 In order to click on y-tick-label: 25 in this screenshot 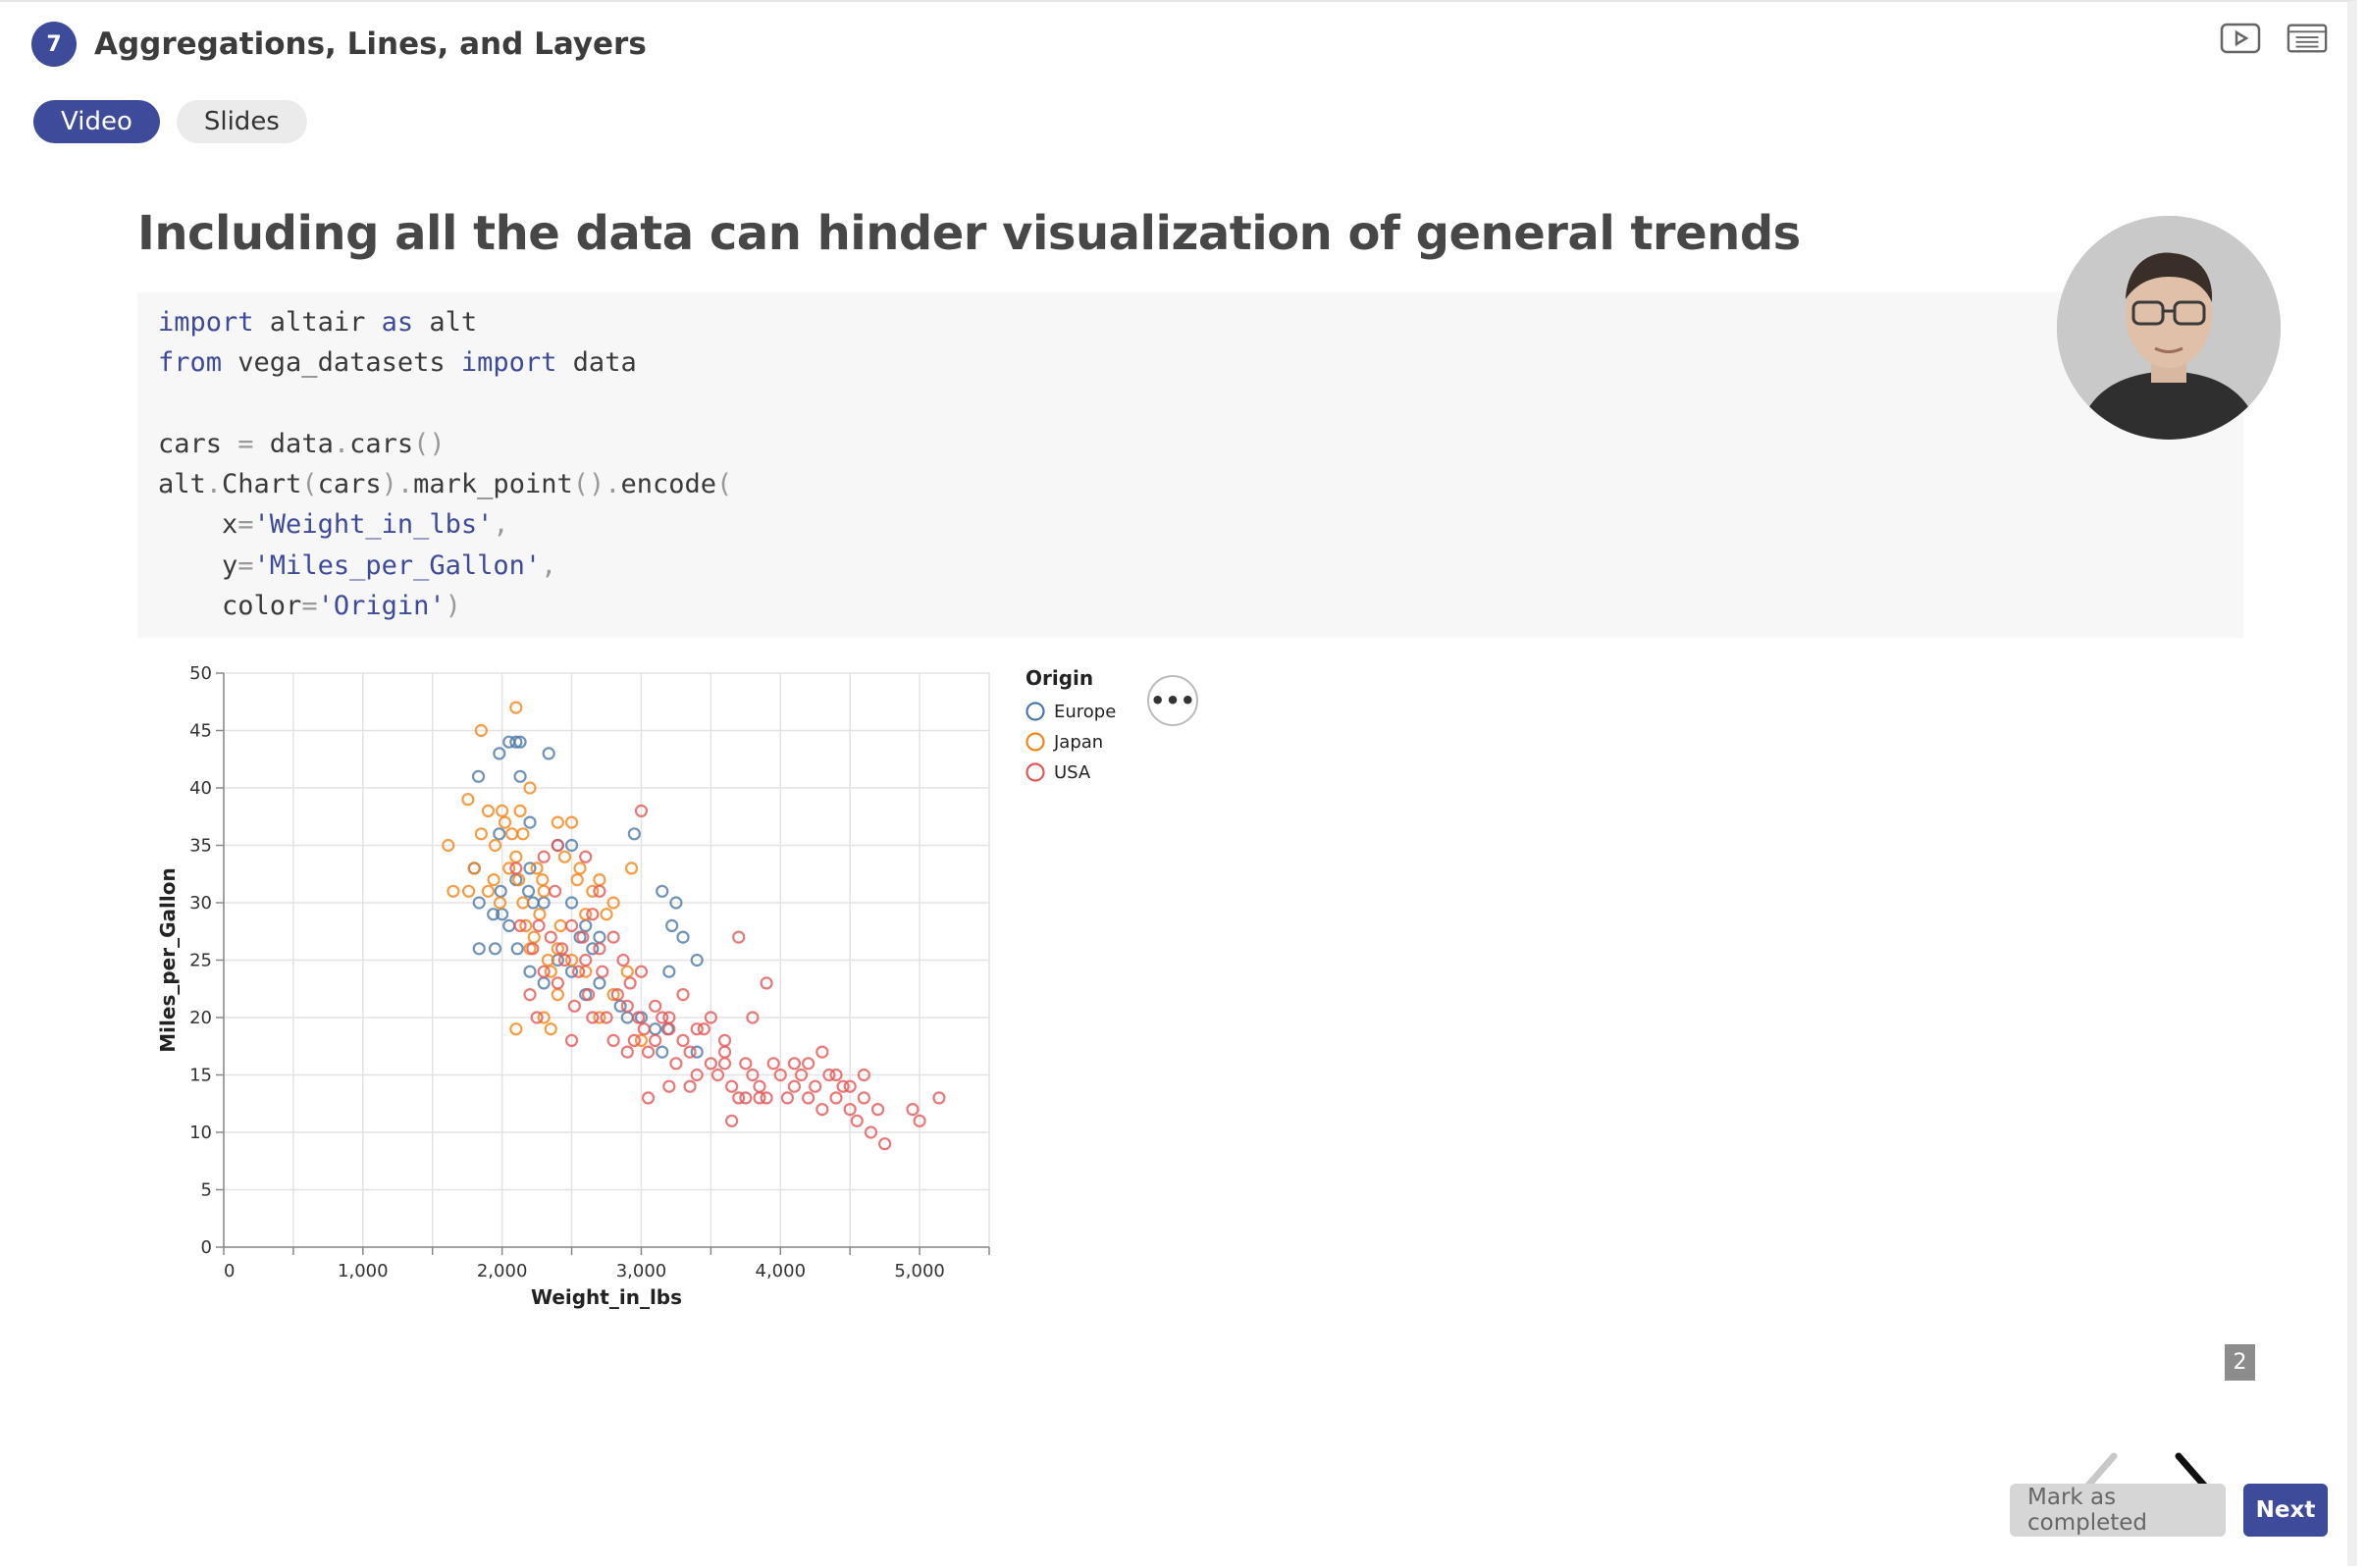, I will do `click(201, 961)`.